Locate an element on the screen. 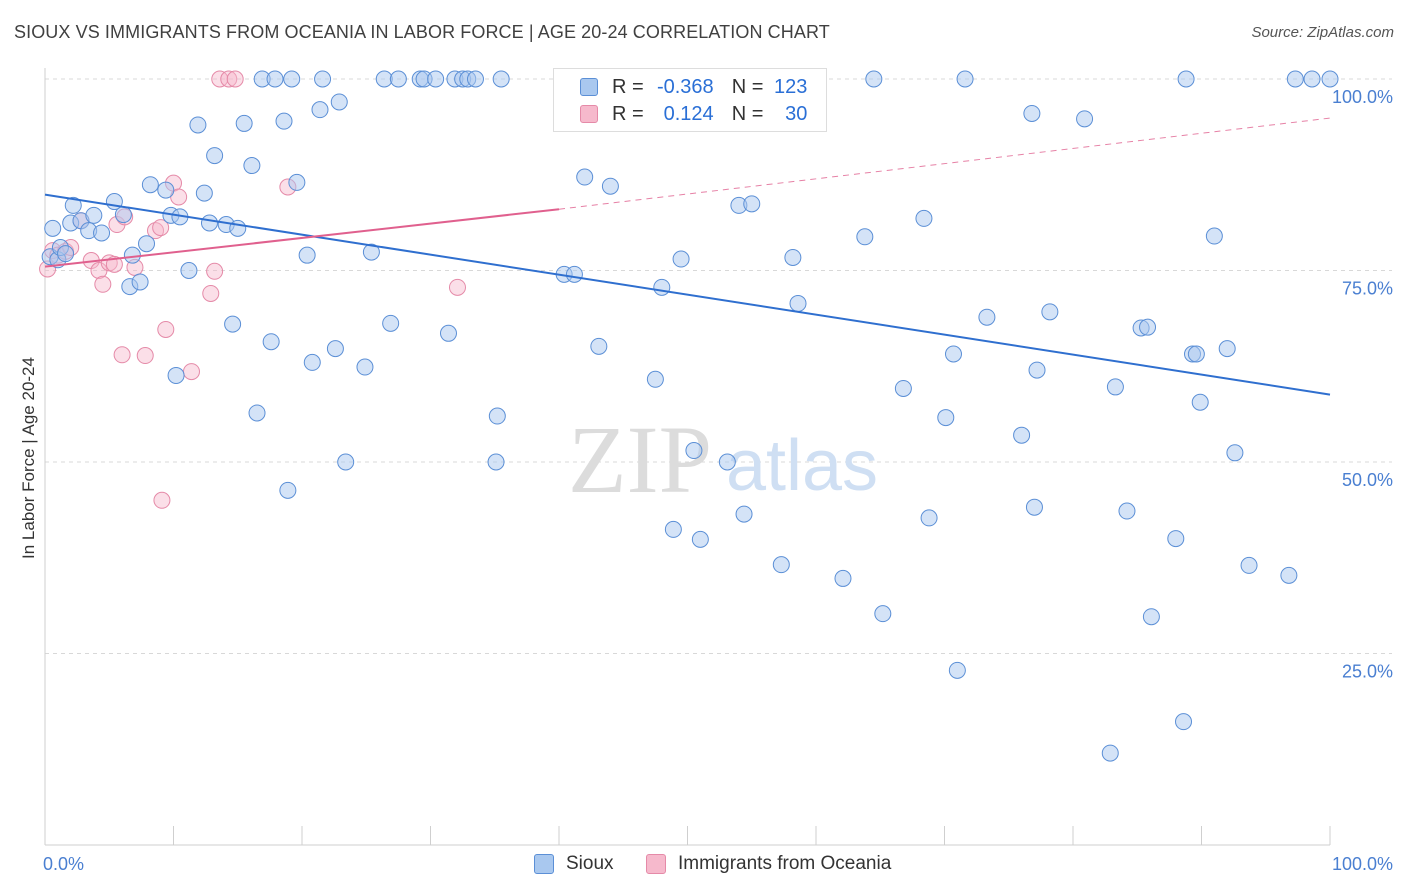 The width and height of the screenshot is (1406, 892). series-legend-oceania: Immigrants from Oceania is located at coordinates (768, 864).